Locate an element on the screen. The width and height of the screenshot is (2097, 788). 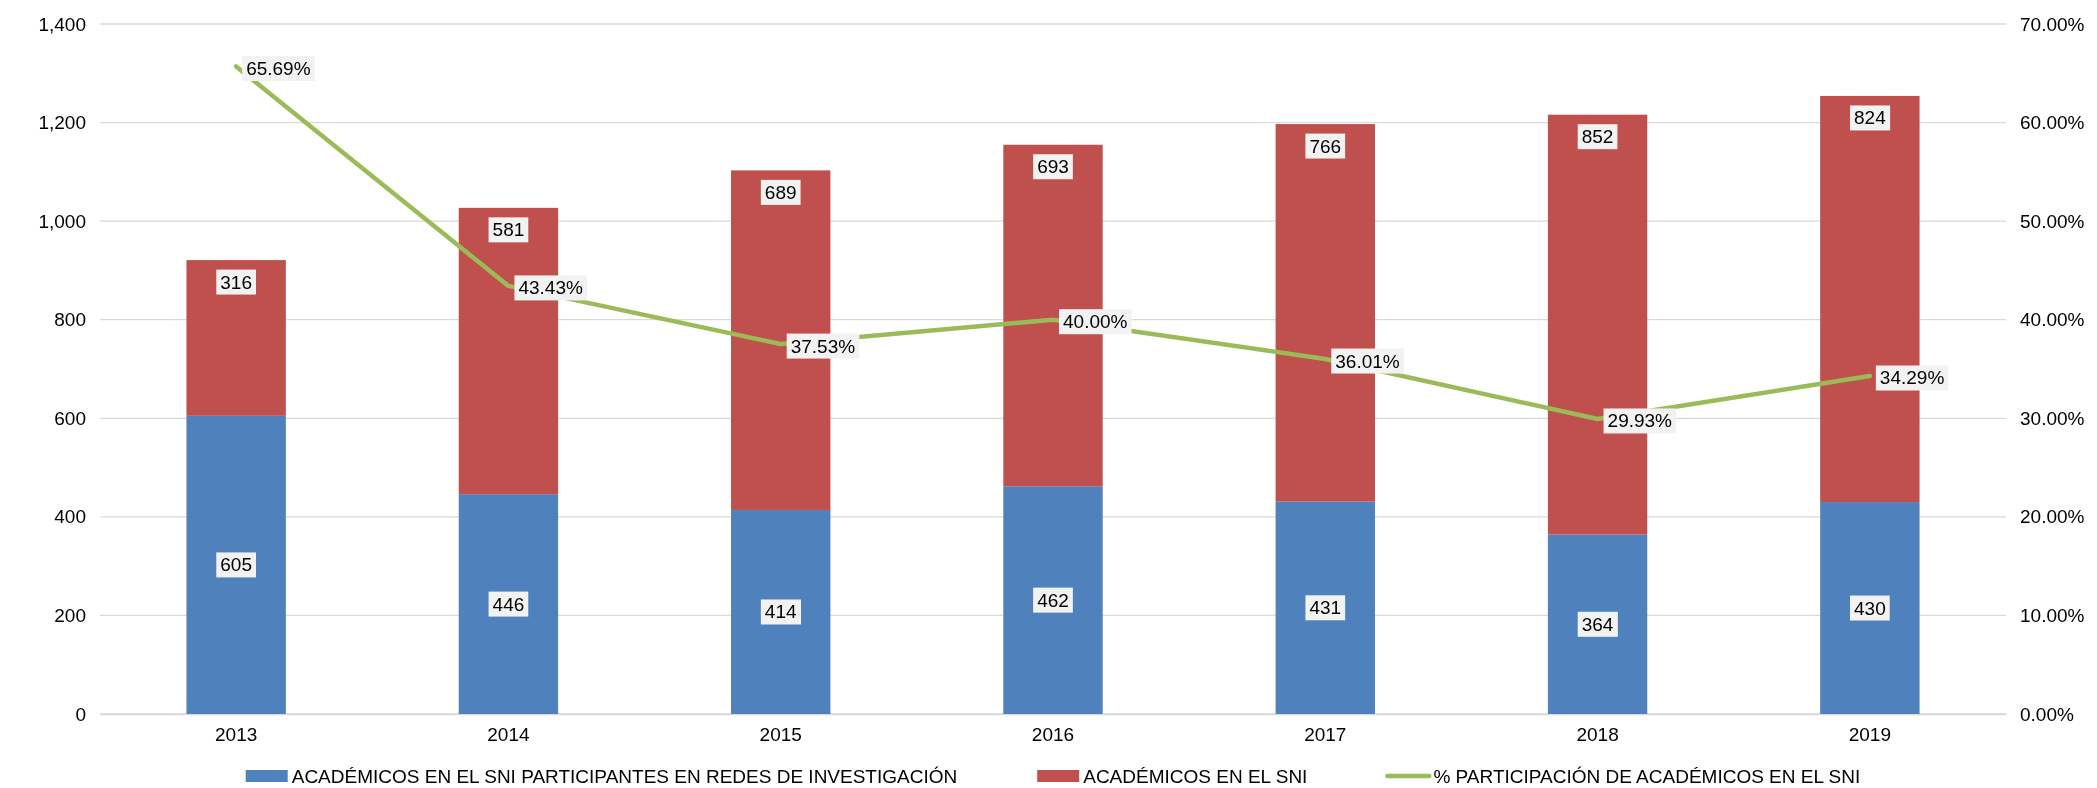
y-tick-label: 400 is located at coordinates (70, 517).